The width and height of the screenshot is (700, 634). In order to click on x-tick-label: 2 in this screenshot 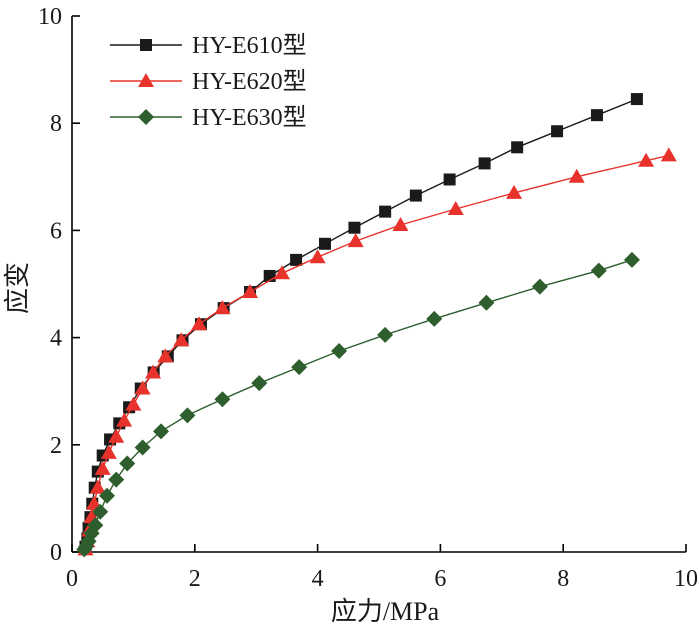, I will do `click(195, 579)`.